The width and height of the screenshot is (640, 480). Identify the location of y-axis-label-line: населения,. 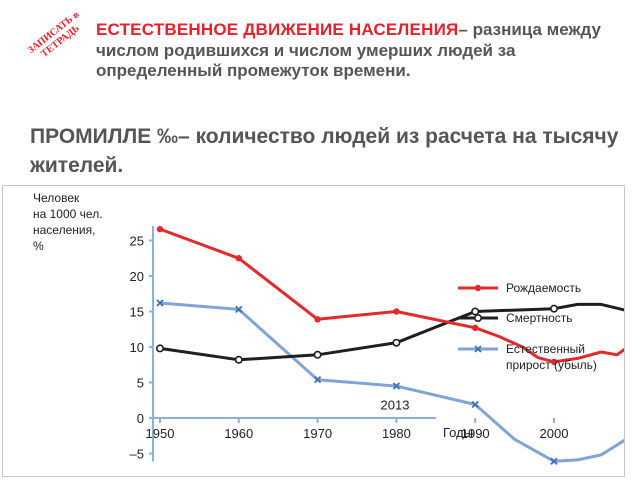
(64, 230).